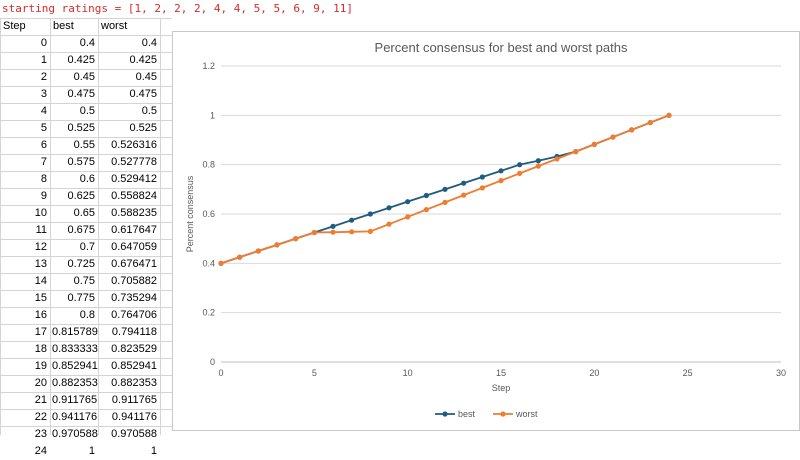  I want to click on table-cell: 0.588235, so click(134, 213).